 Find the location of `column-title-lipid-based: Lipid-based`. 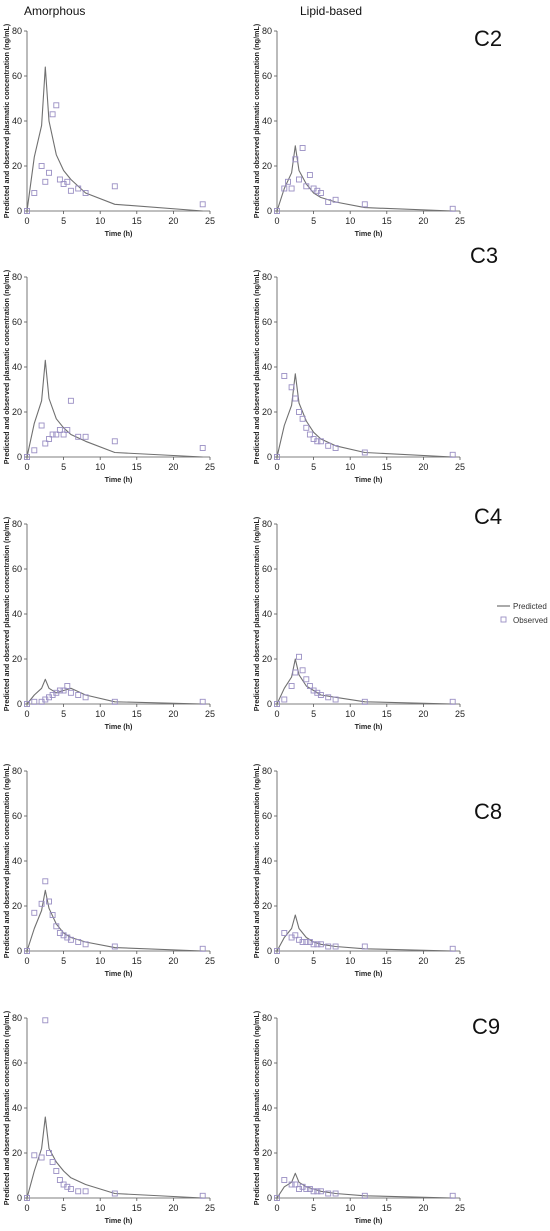

column-title-lipid-based: Lipid-based is located at coordinates (331, 11).